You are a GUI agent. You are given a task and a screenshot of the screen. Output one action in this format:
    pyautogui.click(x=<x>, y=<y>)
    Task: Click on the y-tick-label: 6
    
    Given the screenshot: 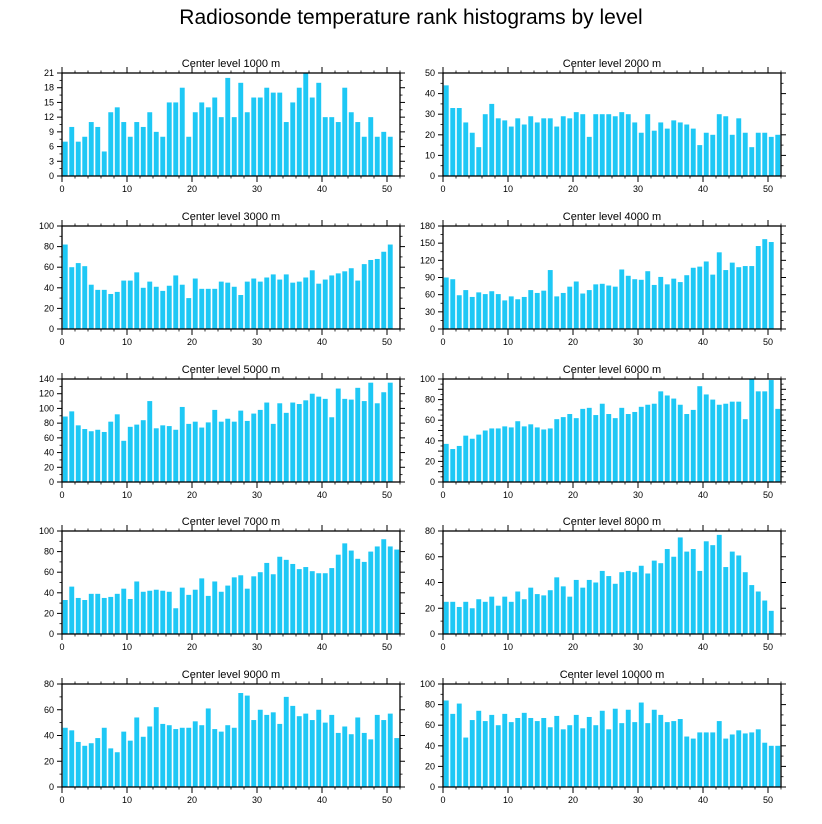 What is the action you would take?
    pyautogui.click(x=51, y=147)
    